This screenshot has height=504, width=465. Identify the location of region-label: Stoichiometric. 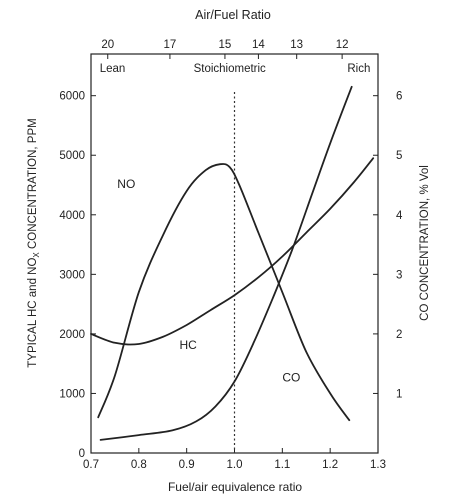
(230, 69).